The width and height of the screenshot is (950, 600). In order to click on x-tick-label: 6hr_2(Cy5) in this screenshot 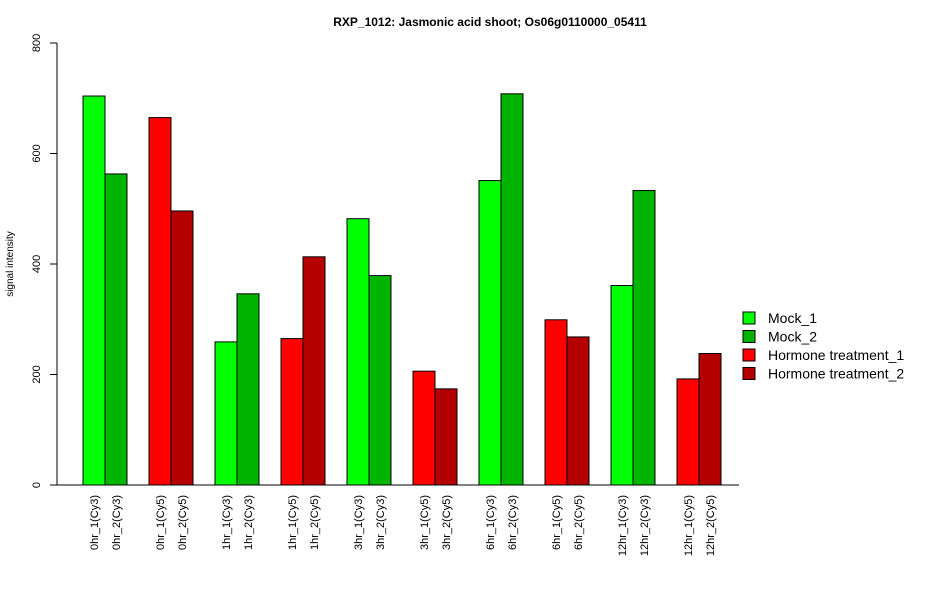, I will do `click(579, 522)`.